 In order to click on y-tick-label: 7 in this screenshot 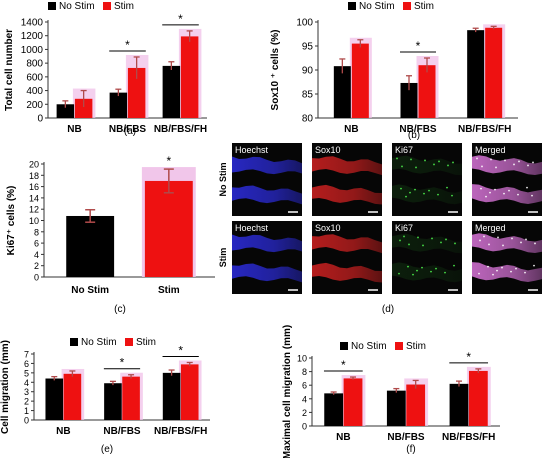, I will do `click(26, 355)`.